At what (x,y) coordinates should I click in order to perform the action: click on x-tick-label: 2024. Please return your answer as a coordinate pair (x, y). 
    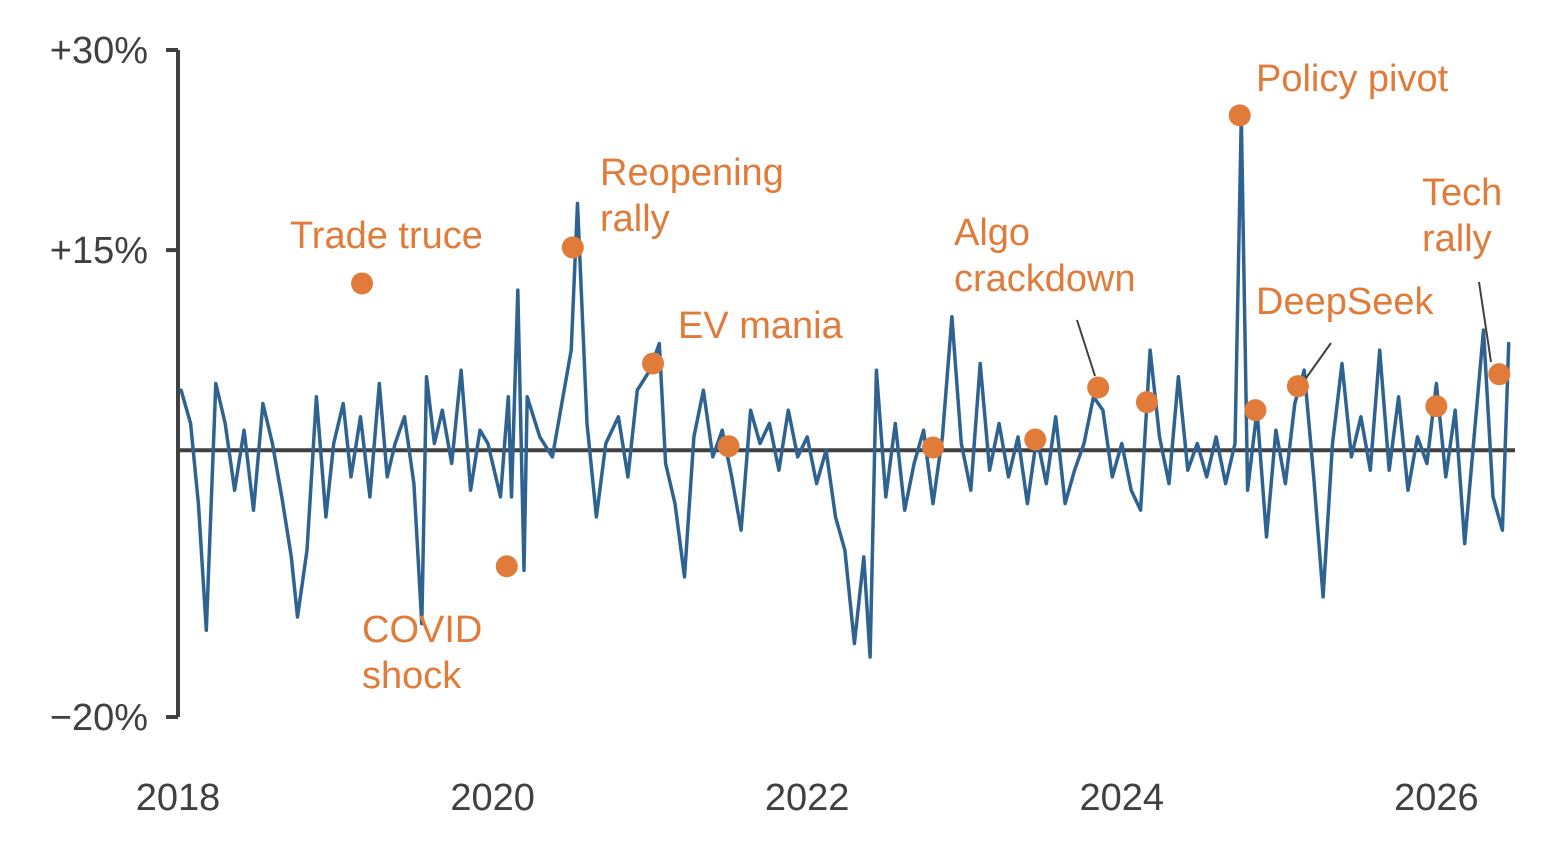
    Looking at the image, I should click on (1121, 798).